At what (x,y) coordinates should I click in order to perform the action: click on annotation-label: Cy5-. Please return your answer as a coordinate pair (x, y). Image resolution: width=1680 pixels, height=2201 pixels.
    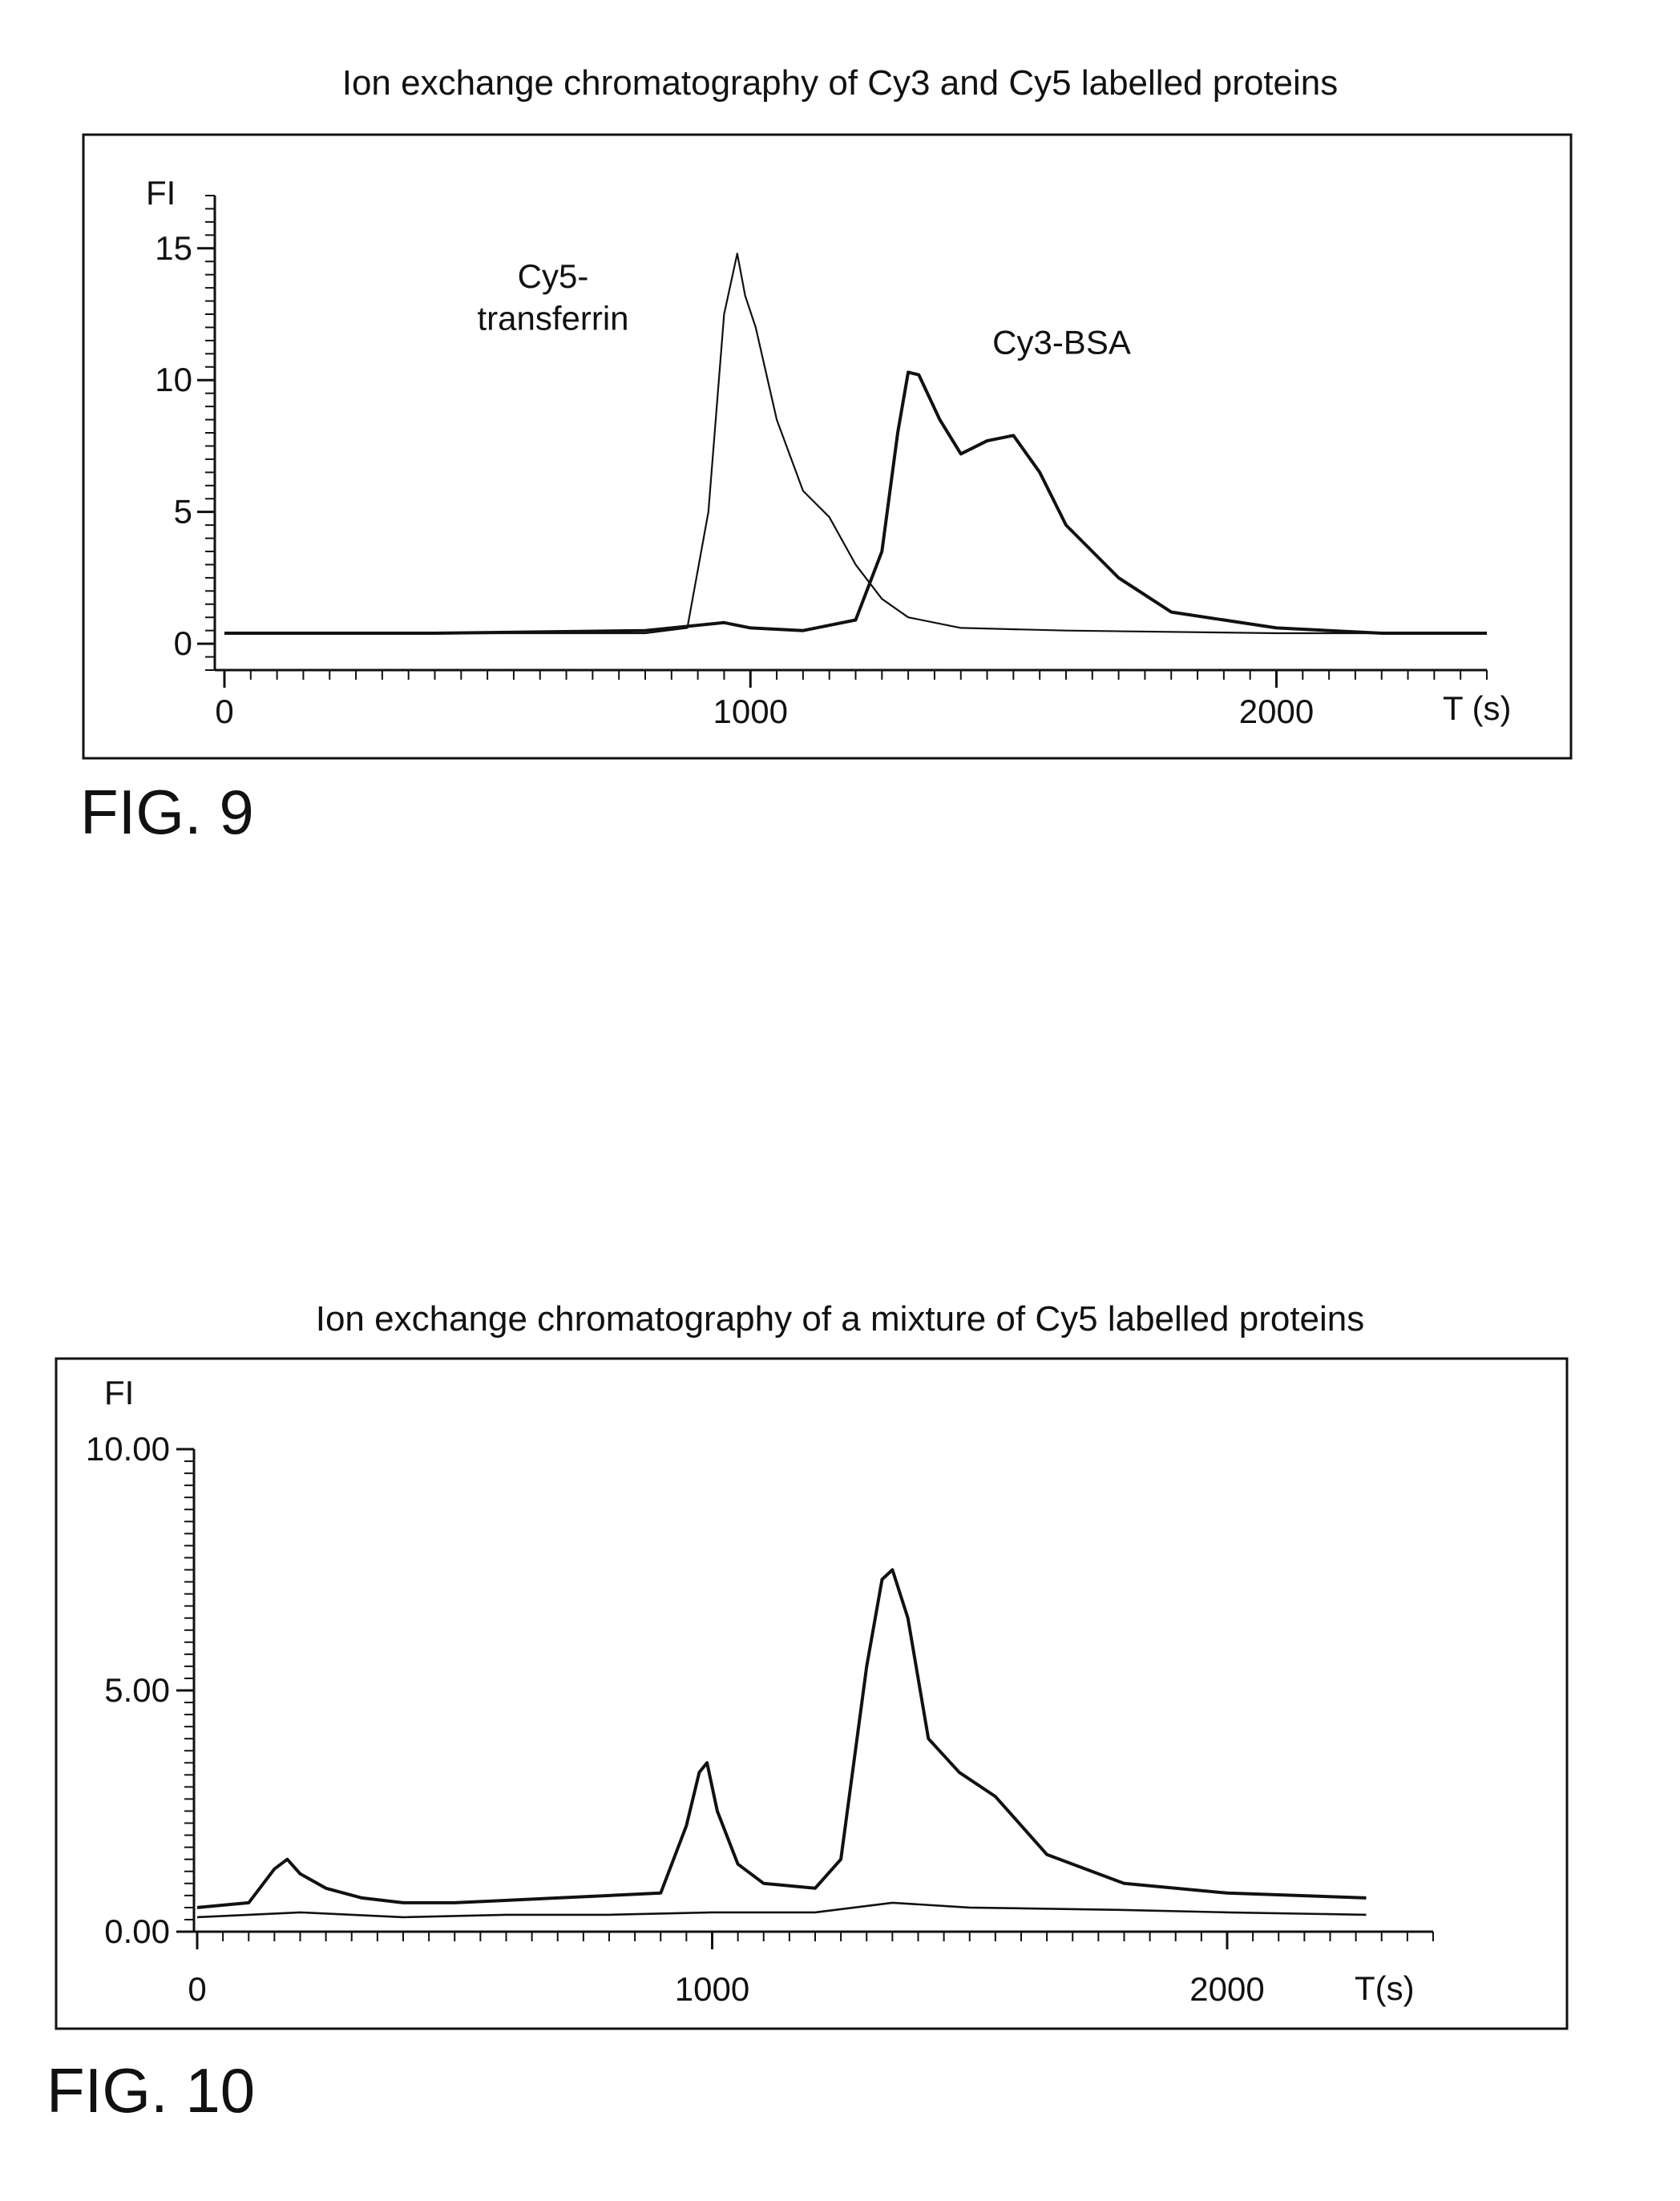
    Looking at the image, I should click on (553, 276).